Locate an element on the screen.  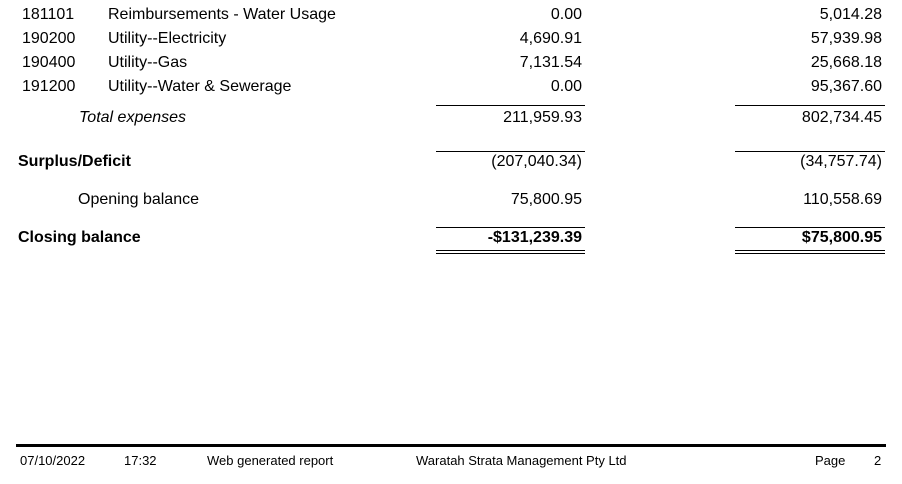
footer-date: 07/10/2022 is located at coordinates (53, 460).